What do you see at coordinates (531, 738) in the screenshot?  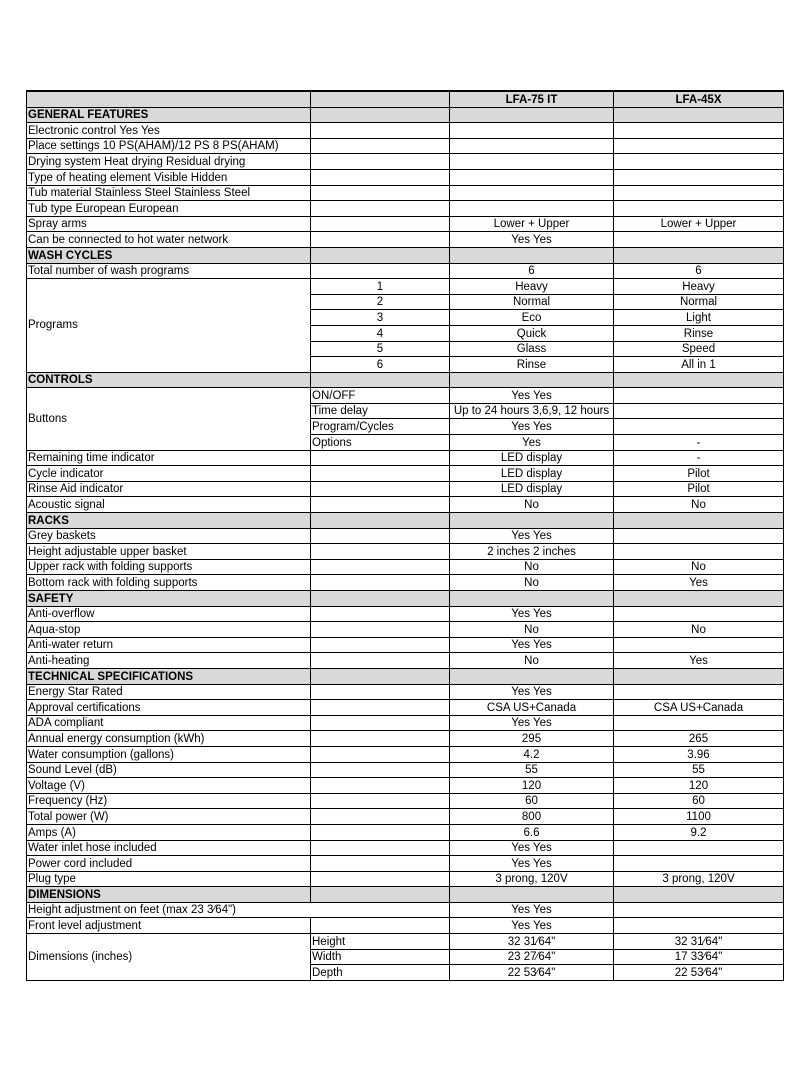 I see `value-model-1: 295` at bounding box center [531, 738].